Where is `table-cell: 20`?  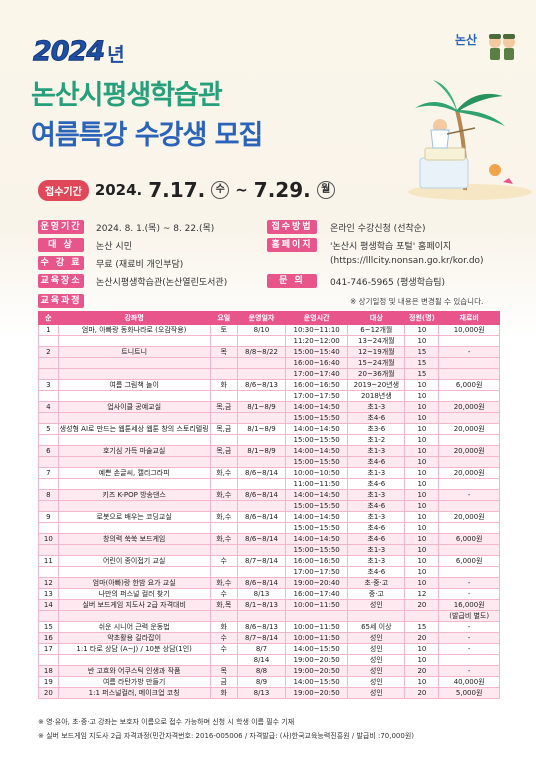 table-cell: 20 is located at coordinates (48, 693).